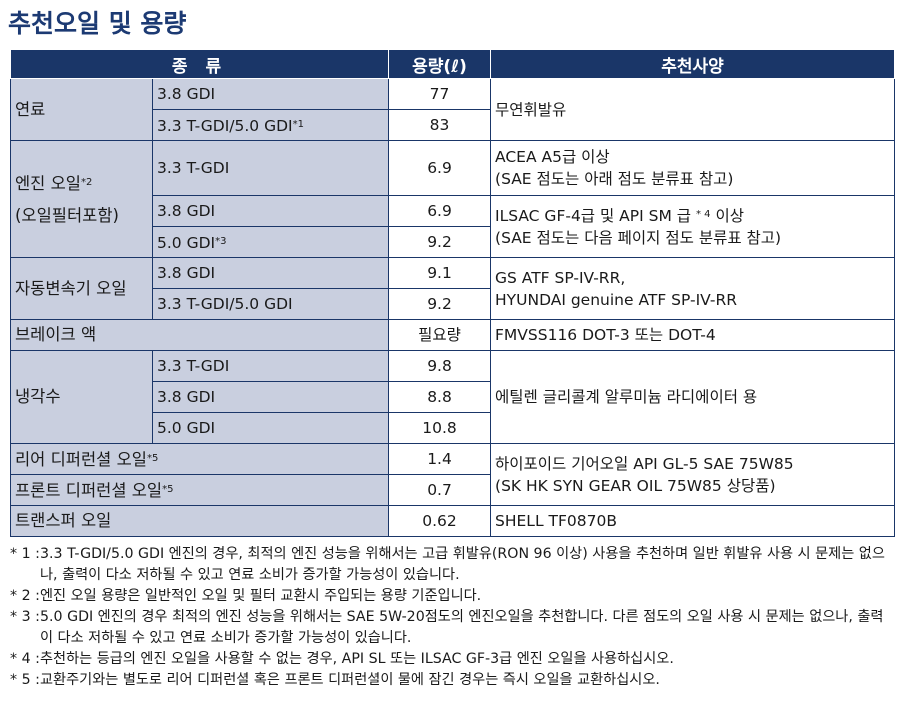 The height and width of the screenshot is (709, 900). I want to click on table-row: 5.0 GDI*3 9.2, so click(453, 242).